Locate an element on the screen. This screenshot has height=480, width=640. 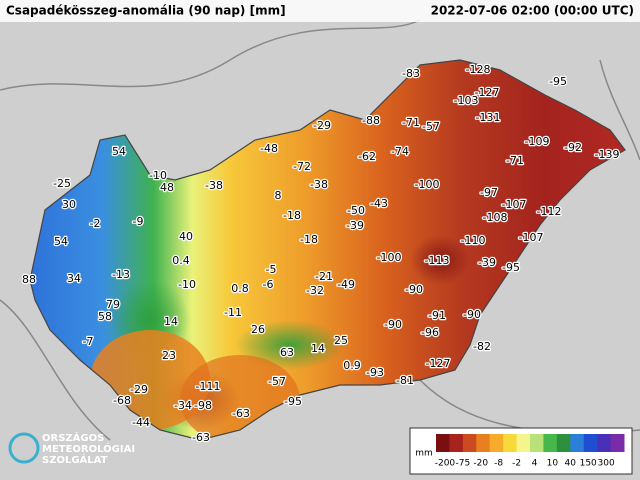
station-value: -88 is located at coordinates (371, 120).